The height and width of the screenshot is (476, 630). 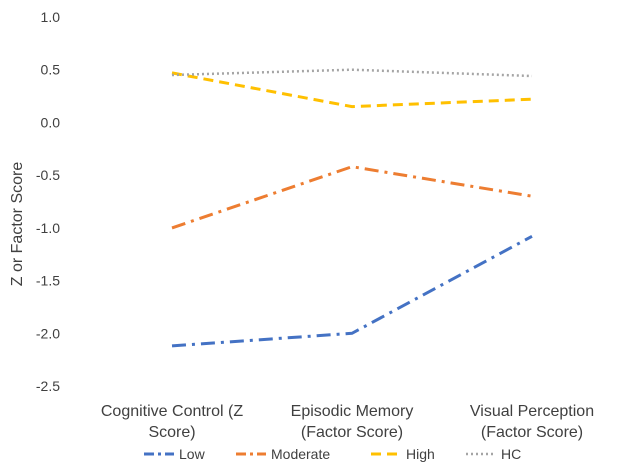 I want to click on y-axis-title: Z or Factor Score, so click(x=17, y=224).